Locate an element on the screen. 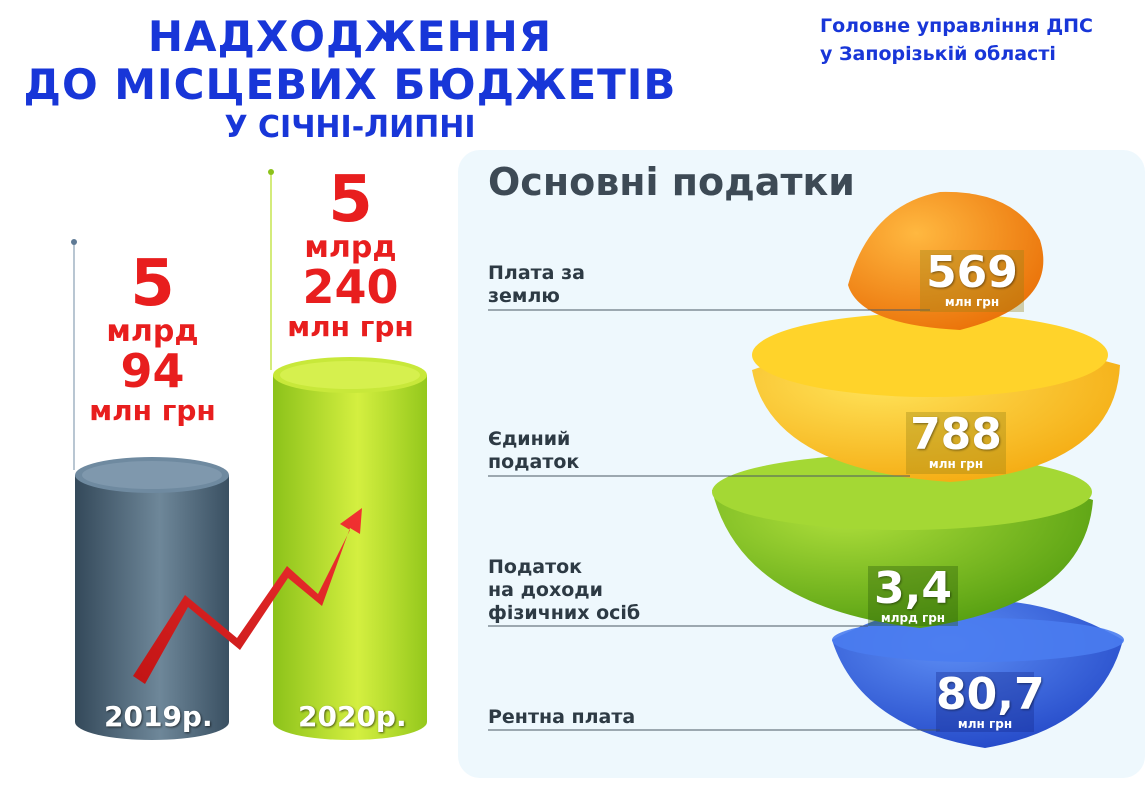 The height and width of the screenshot is (800, 1147). tax-label-pdfo: Податок на доходи фізичних осіб is located at coordinates (564, 590).